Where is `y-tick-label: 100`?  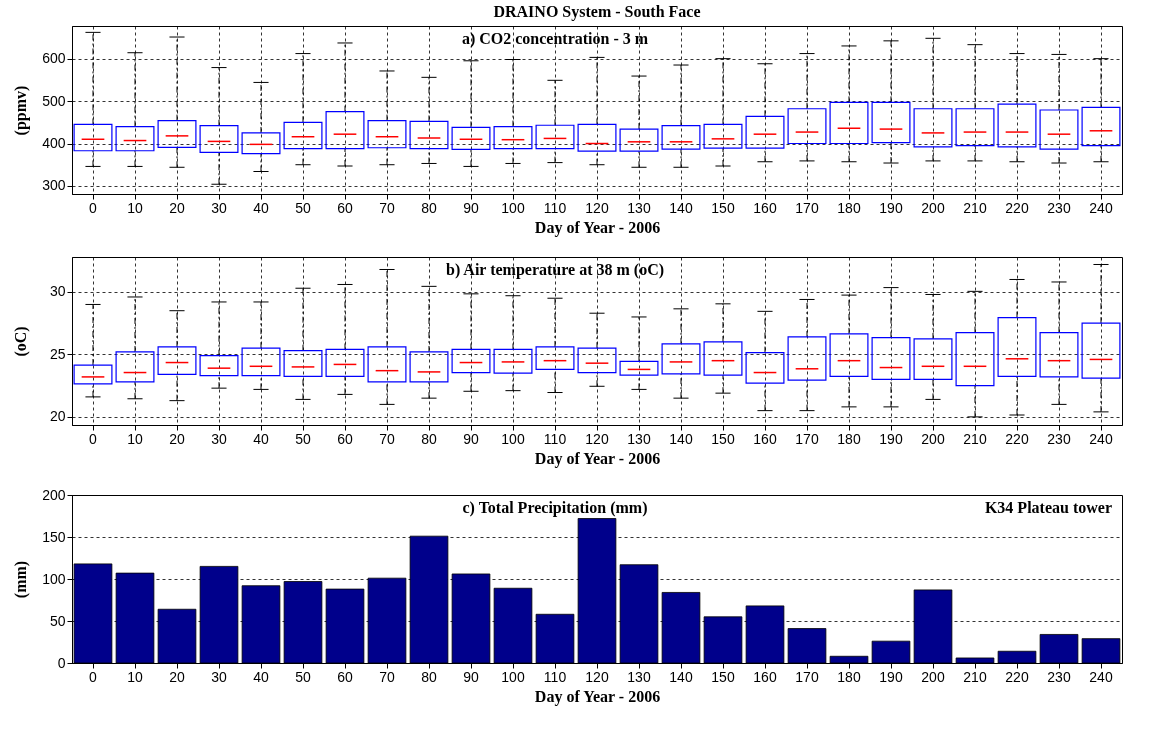 y-tick-label: 100 is located at coordinates (54, 578).